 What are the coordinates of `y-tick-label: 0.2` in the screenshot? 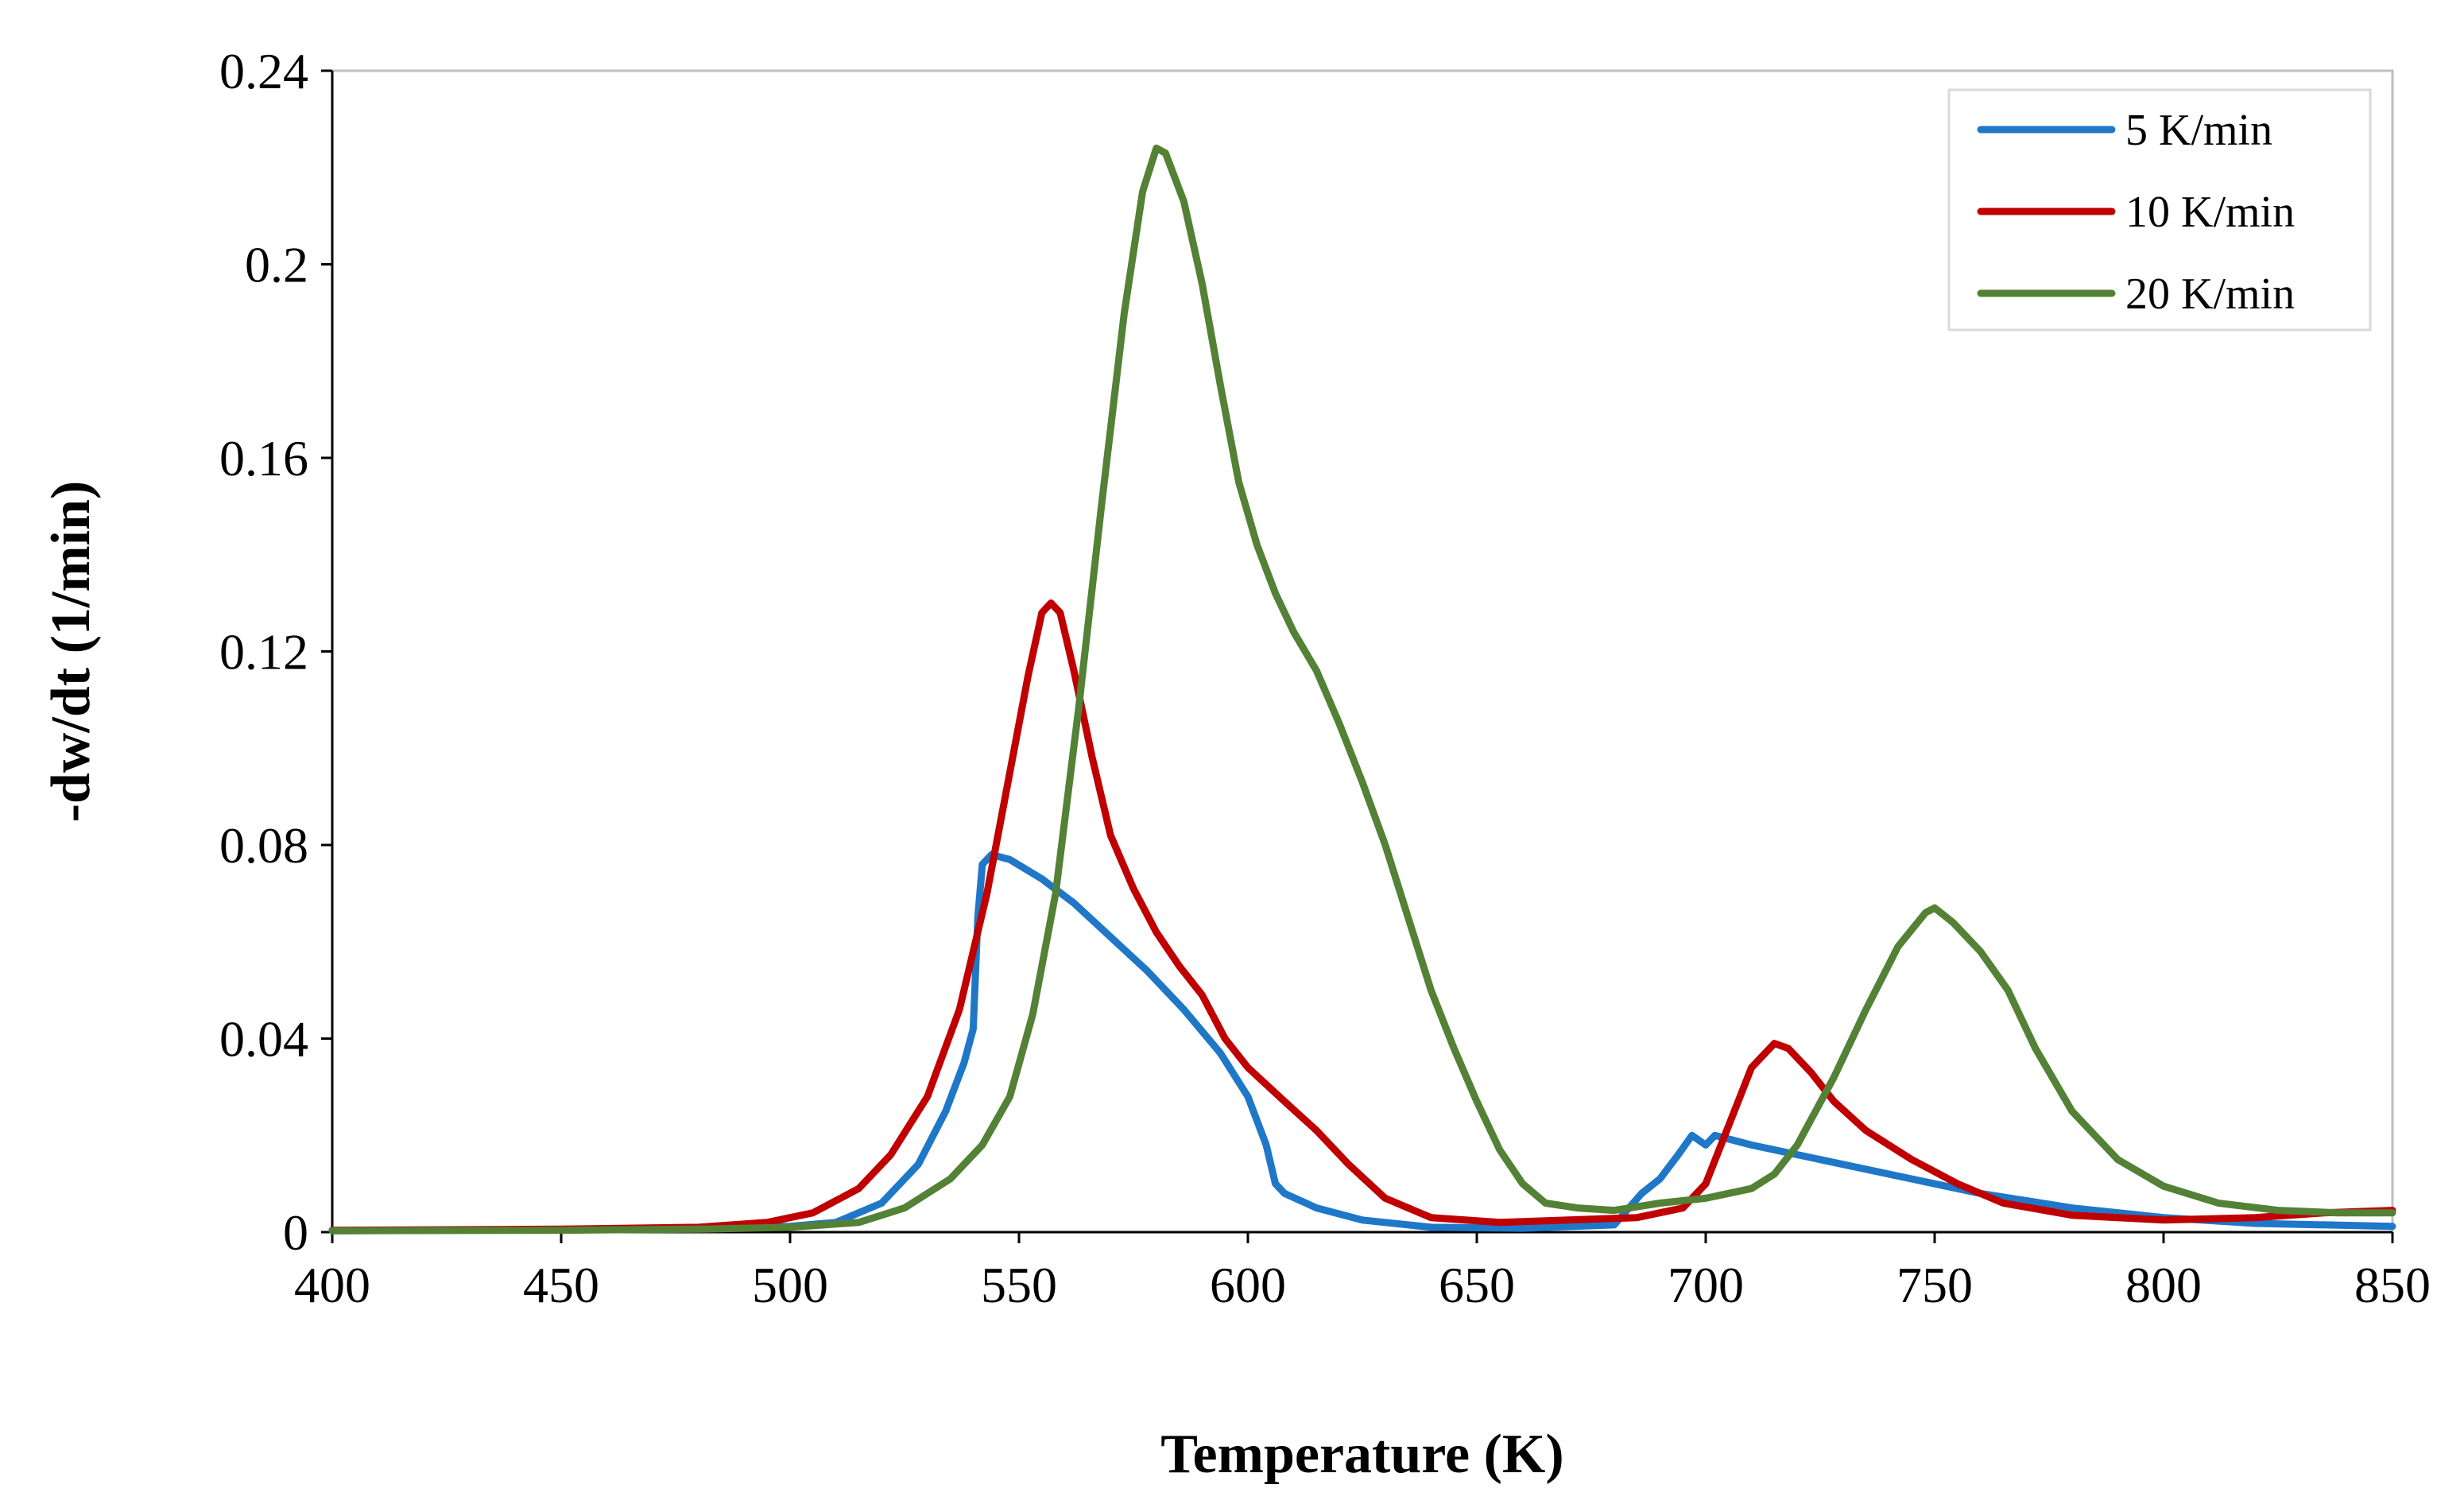 It's located at (276, 265).